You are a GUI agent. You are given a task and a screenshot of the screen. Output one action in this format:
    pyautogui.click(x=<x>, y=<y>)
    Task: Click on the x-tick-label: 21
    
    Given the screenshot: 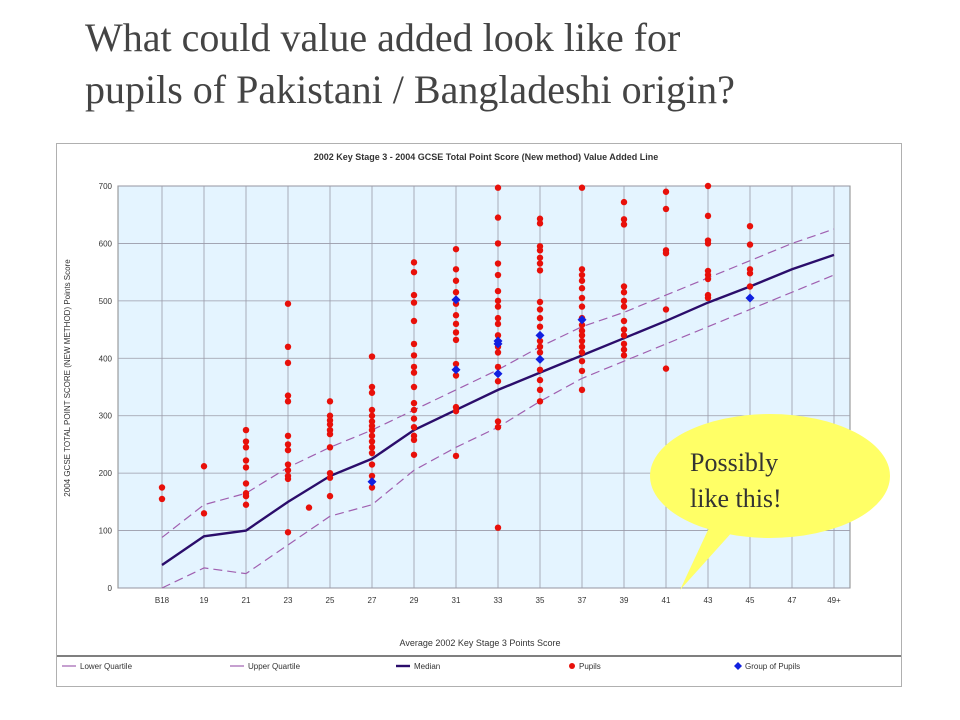 What is the action you would take?
    pyautogui.click(x=246, y=600)
    